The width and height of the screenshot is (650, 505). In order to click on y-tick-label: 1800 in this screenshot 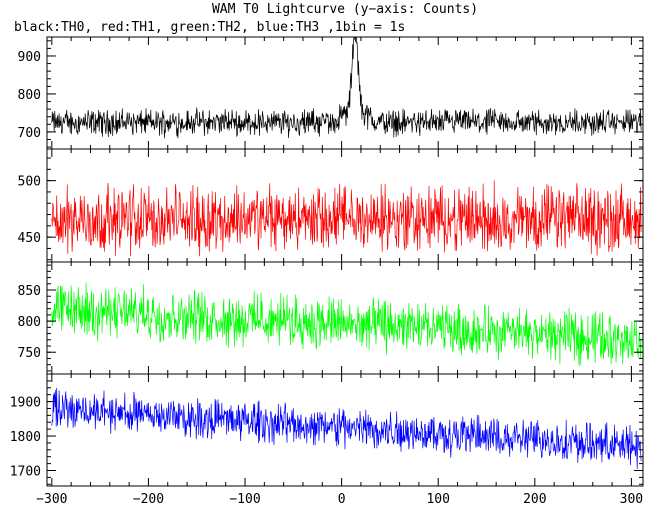, I will do `click(25, 437)`.